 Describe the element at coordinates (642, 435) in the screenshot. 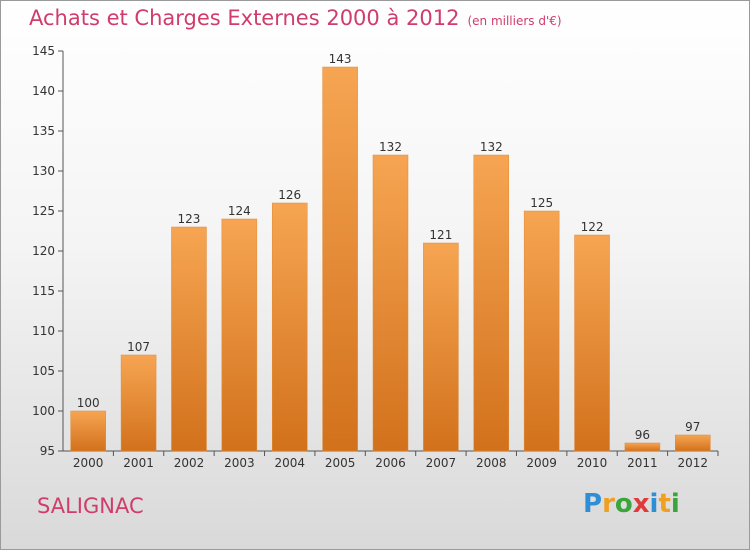

I see `data-label-2011: 96` at that location.